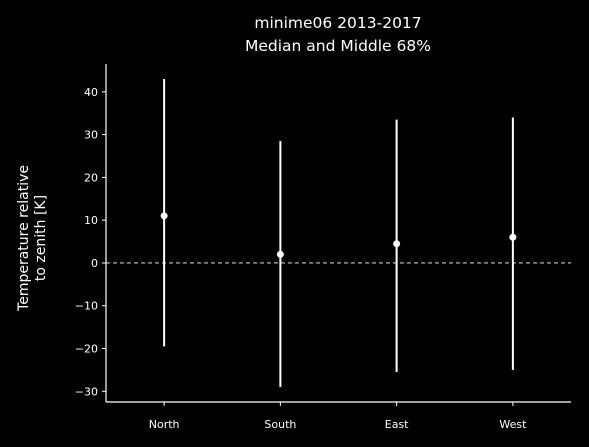 The width and height of the screenshot is (589, 447). What do you see at coordinates (337, 23) in the screenshot?
I see `chart-title: minime06 2013-2017` at bounding box center [337, 23].